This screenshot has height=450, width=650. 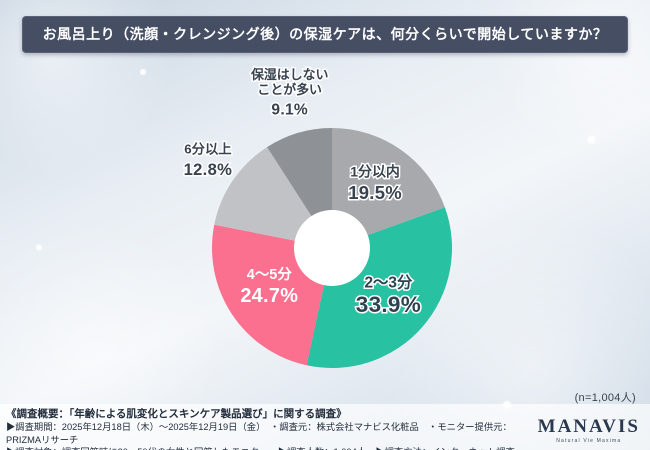 I want to click on sample-size-note: (n=1,004人), so click(x=605, y=398).